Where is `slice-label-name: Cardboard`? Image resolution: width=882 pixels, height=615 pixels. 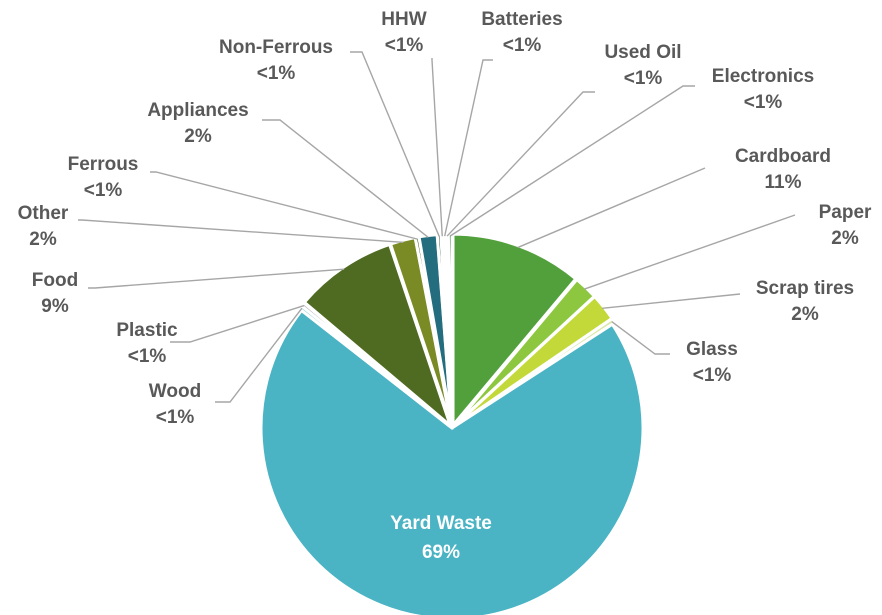
slice-label-name: Cardboard is located at coordinates (783, 156).